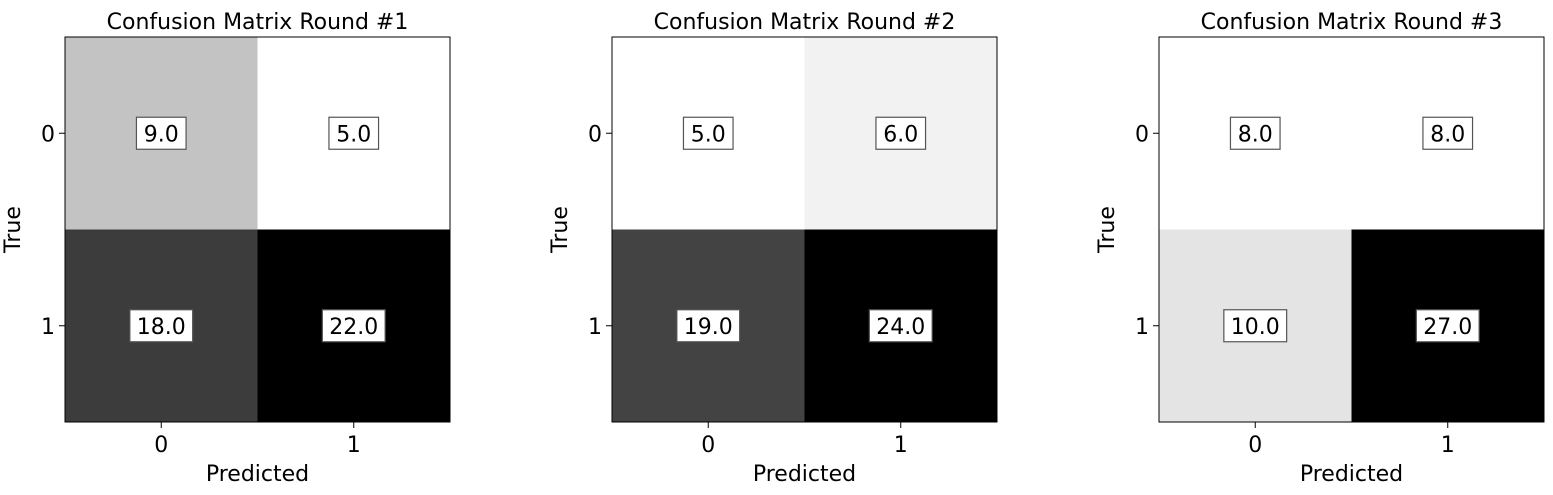 The width and height of the screenshot is (1553, 495). I want to click on cell-value-label: 9.0, so click(161, 134).